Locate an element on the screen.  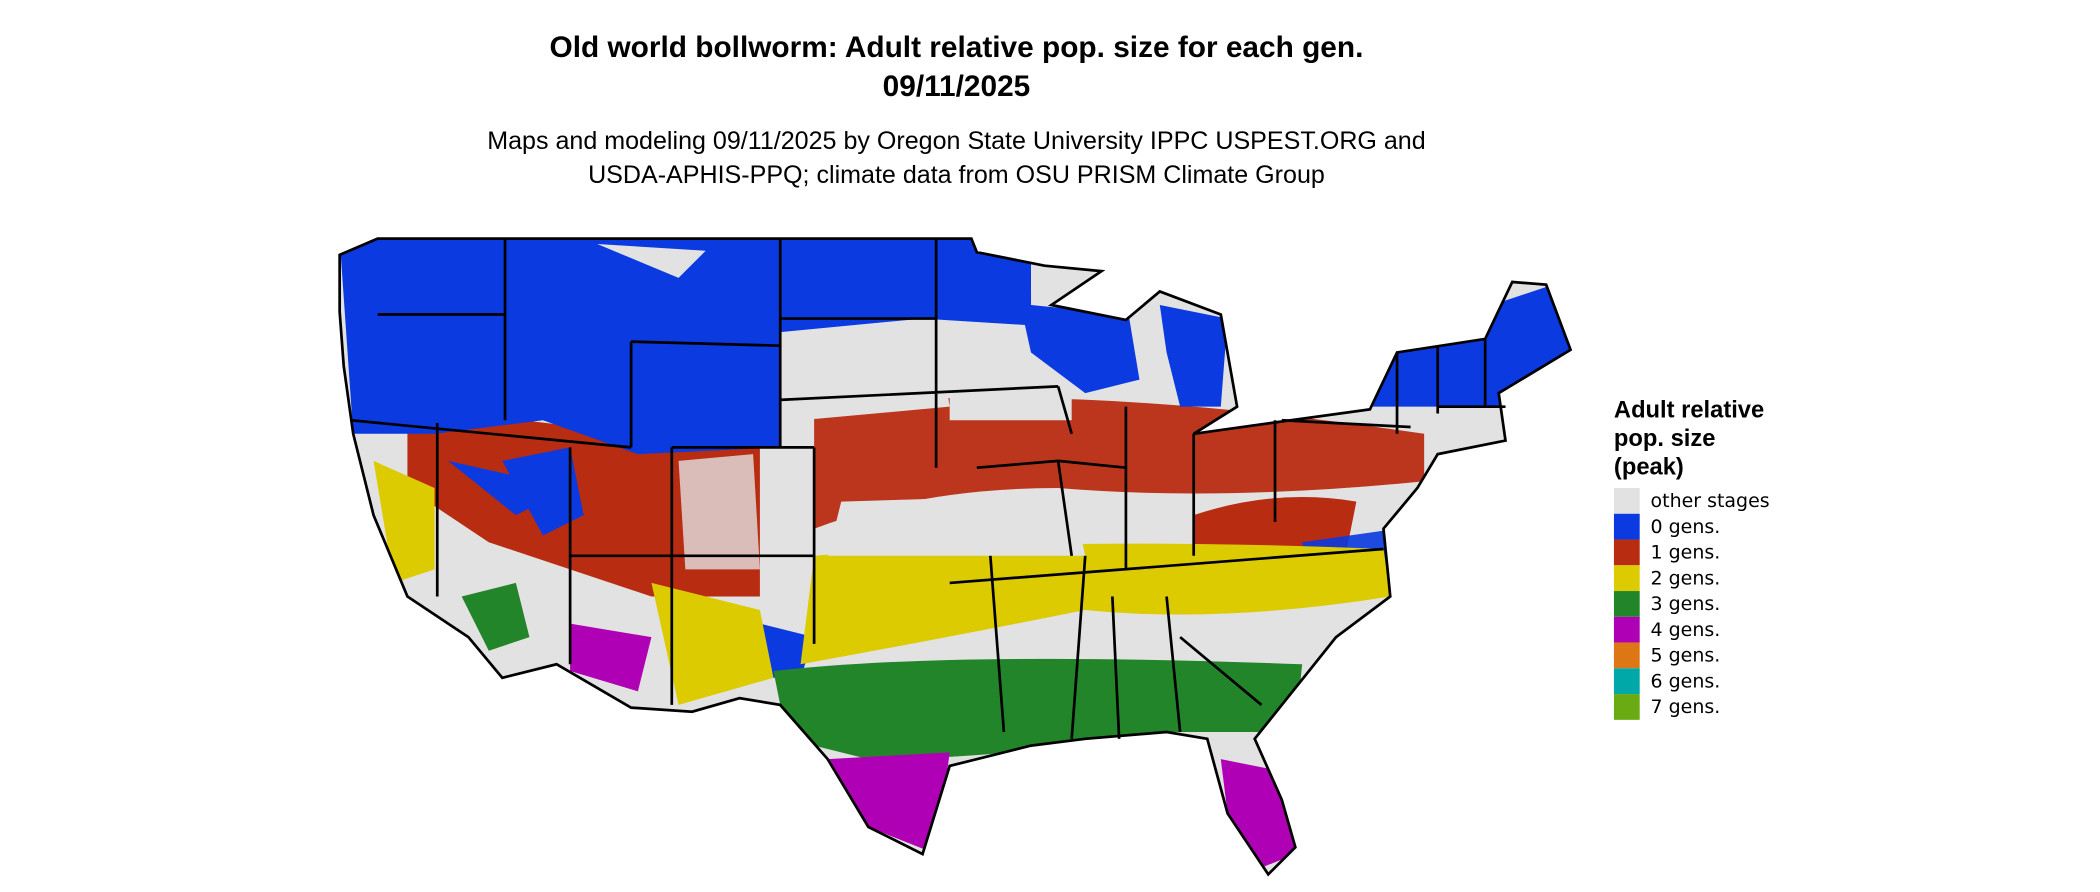
legend-label: 0 gens. is located at coordinates (1686, 527).